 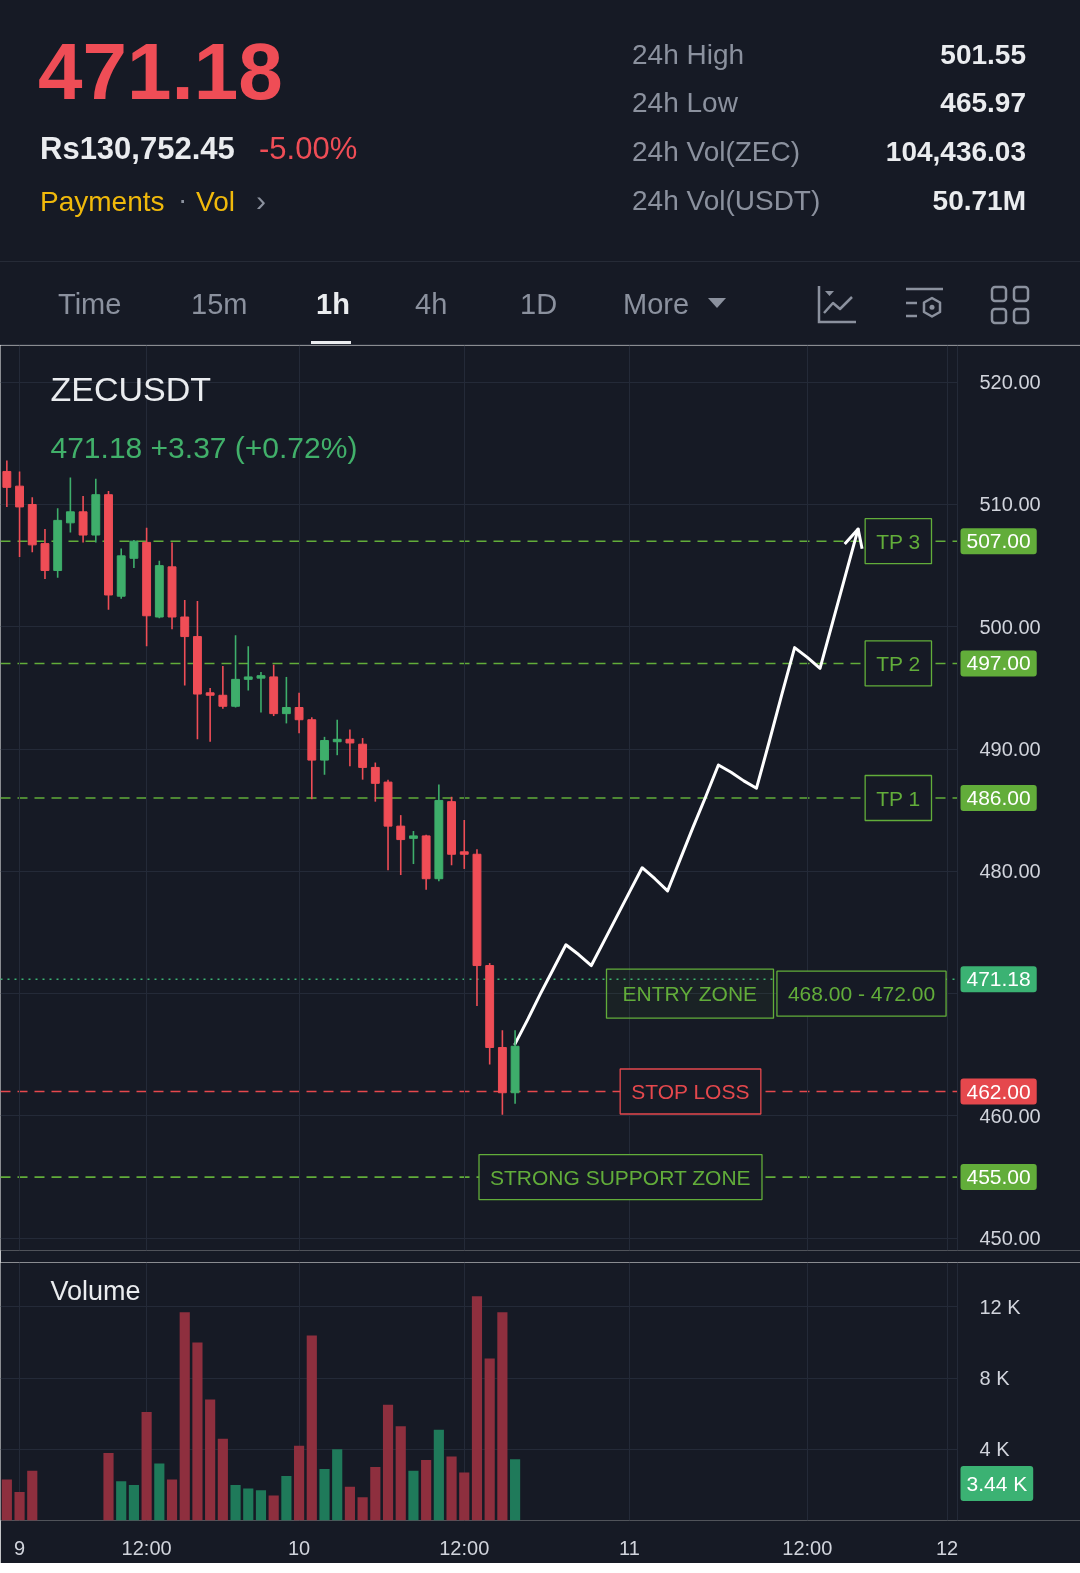 I want to click on ref-line-label: 497.00, so click(x=998, y=663).